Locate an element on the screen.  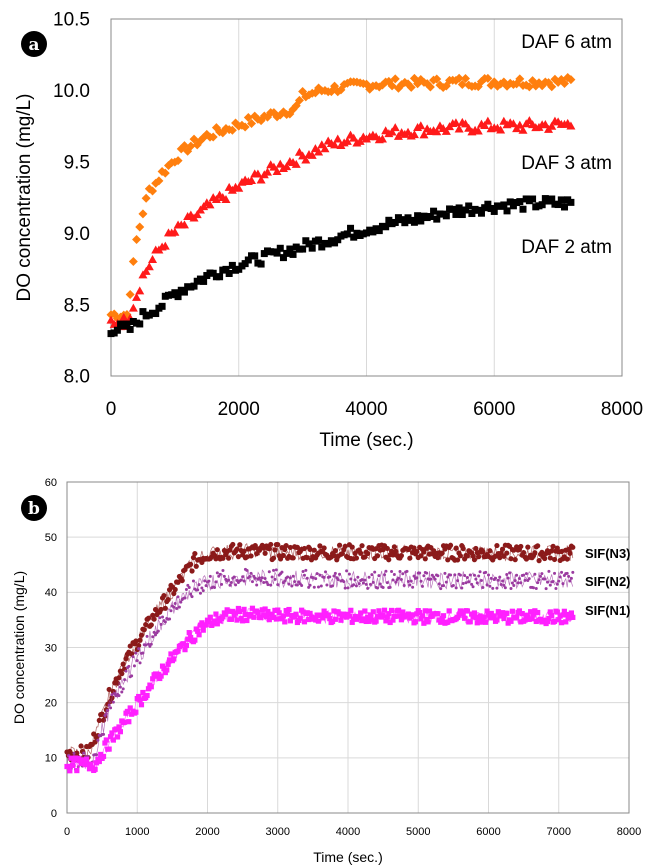
y-tick-label: 30 is located at coordinates (51, 648).